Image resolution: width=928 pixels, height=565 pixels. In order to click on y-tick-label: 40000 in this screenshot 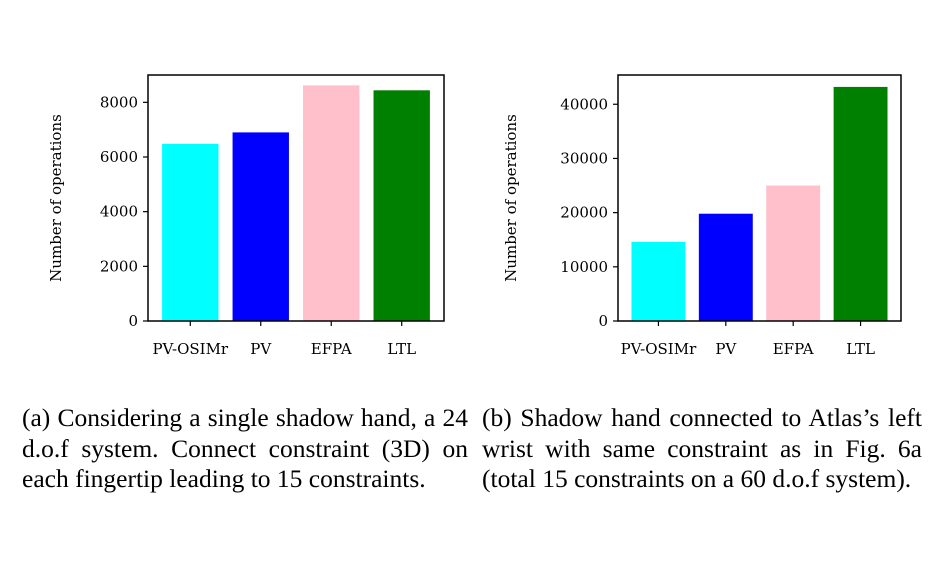, I will do `click(584, 104)`.